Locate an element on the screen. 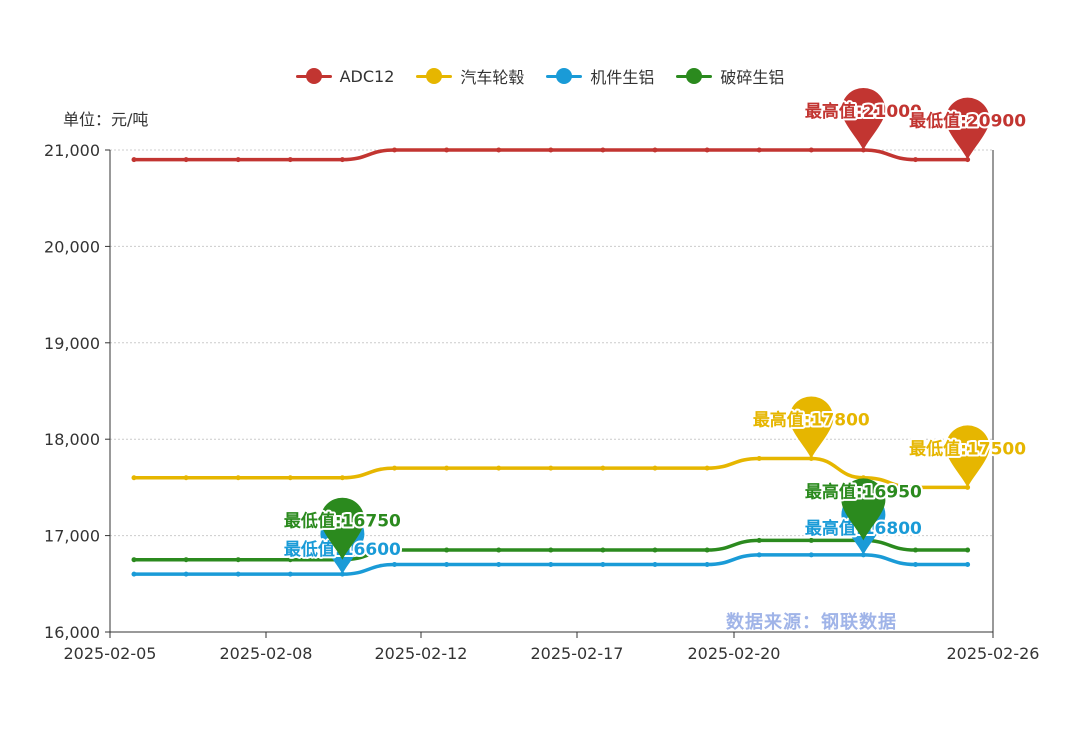 This screenshot has width=1080, height=748. x-tick-label: 2025-02-05 is located at coordinates (110, 653).